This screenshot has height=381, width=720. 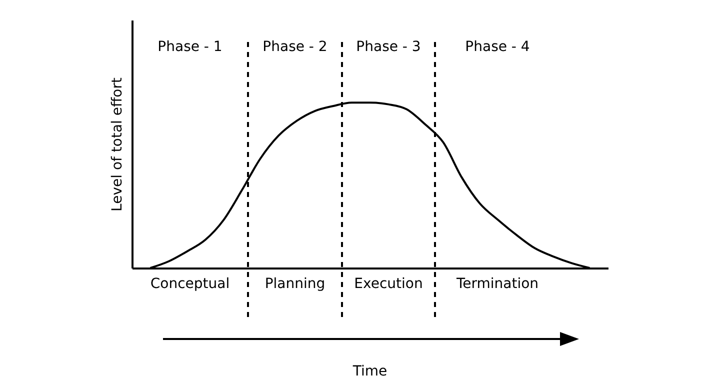 What do you see at coordinates (370, 372) in the screenshot?
I see `text: Time` at bounding box center [370, 372].